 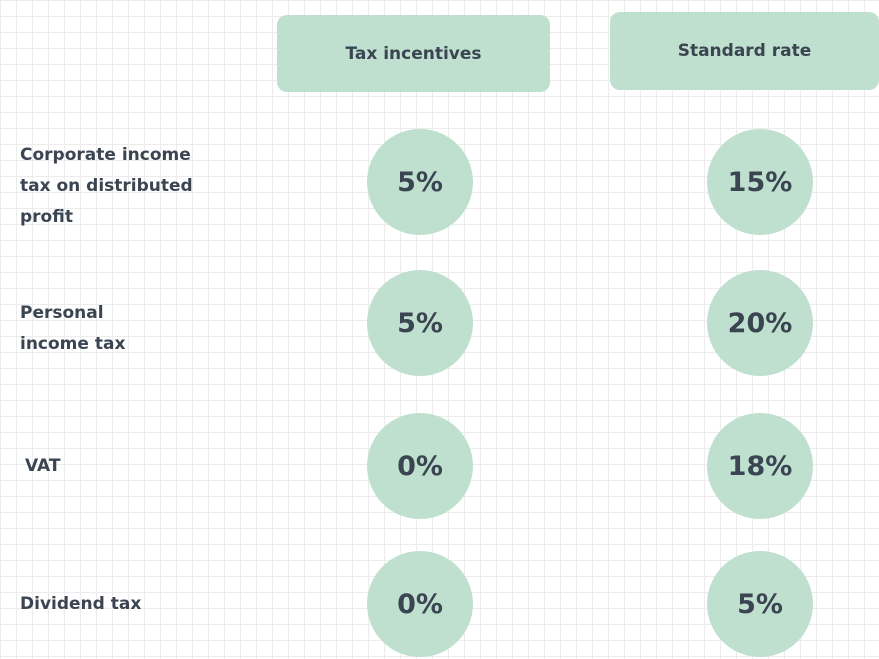 What do you see at coordinates (72, 329) in the screenshot?
I see `row-label: Personal income tax` at bounding box center [72, 329].